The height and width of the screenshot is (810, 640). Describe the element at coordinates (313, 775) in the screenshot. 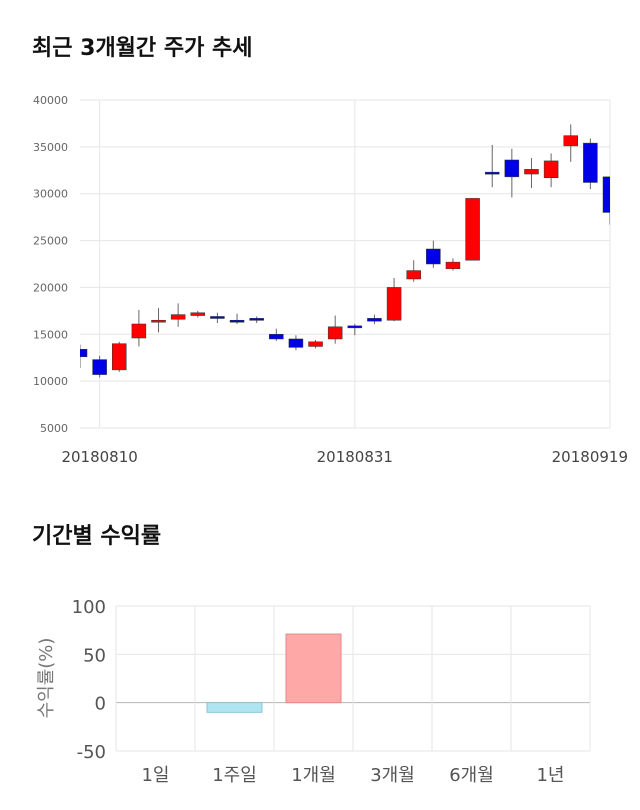

I see `x-tick-label: 1개월` at that location.